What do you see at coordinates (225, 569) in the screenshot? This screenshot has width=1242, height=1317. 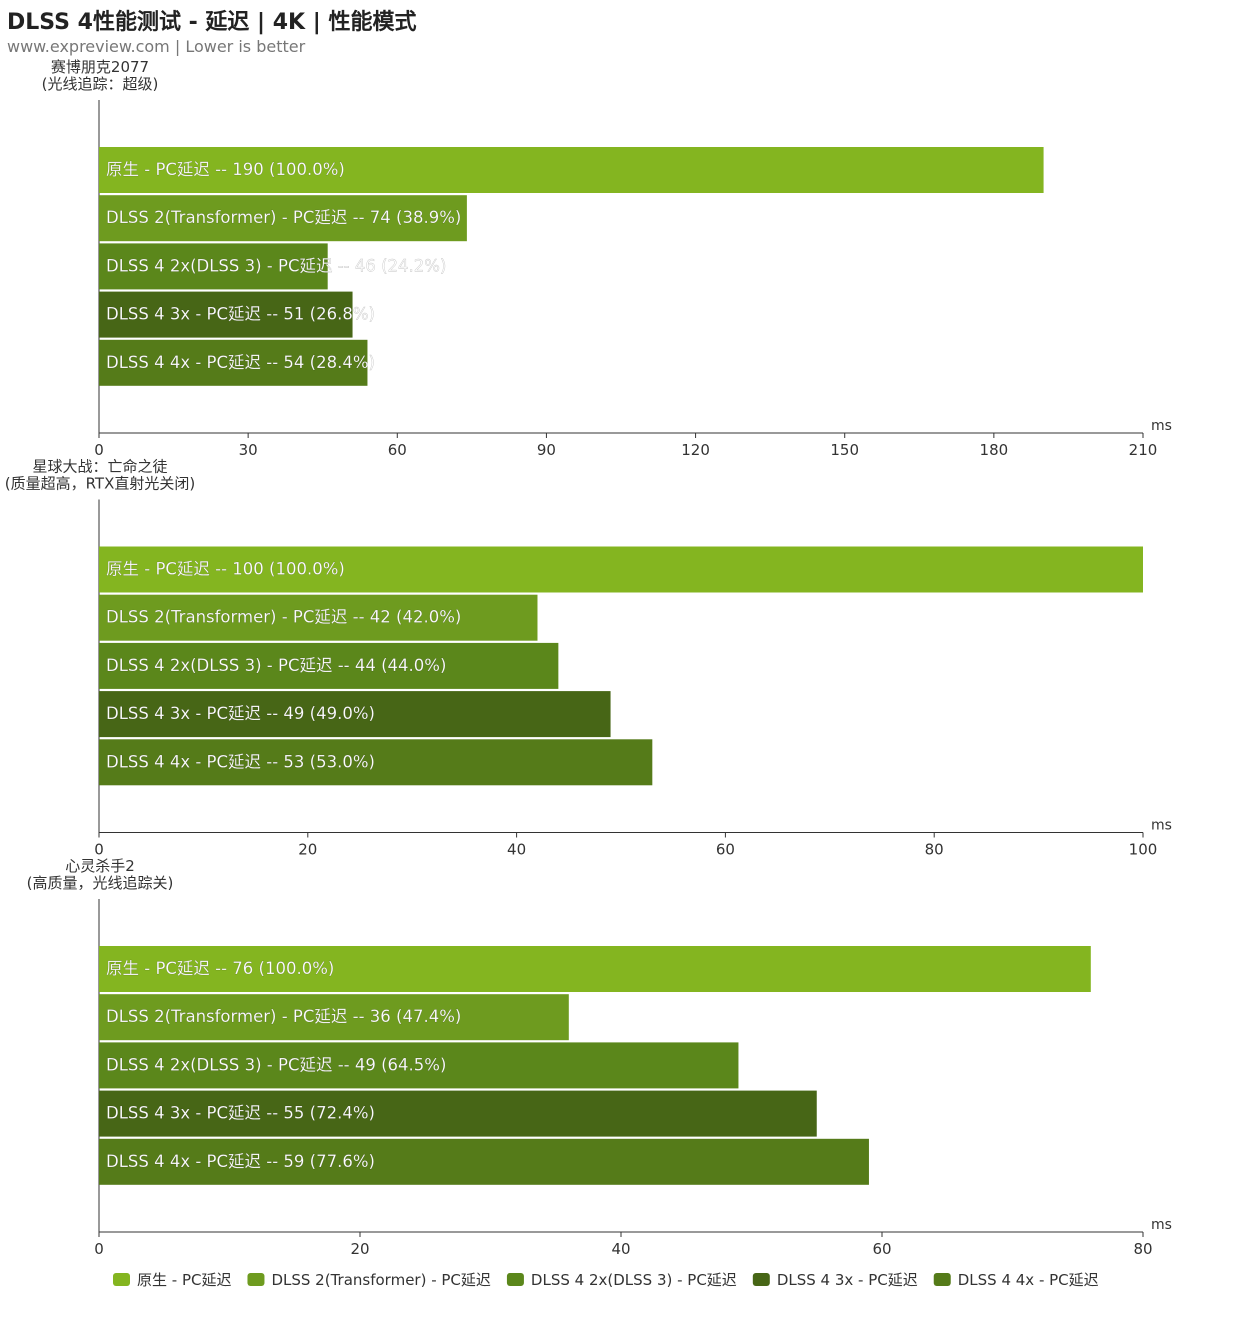 I see `bar-label: 原生 - PC延迟 -- 100 (100.0%)` at bounding box center [225, 569].